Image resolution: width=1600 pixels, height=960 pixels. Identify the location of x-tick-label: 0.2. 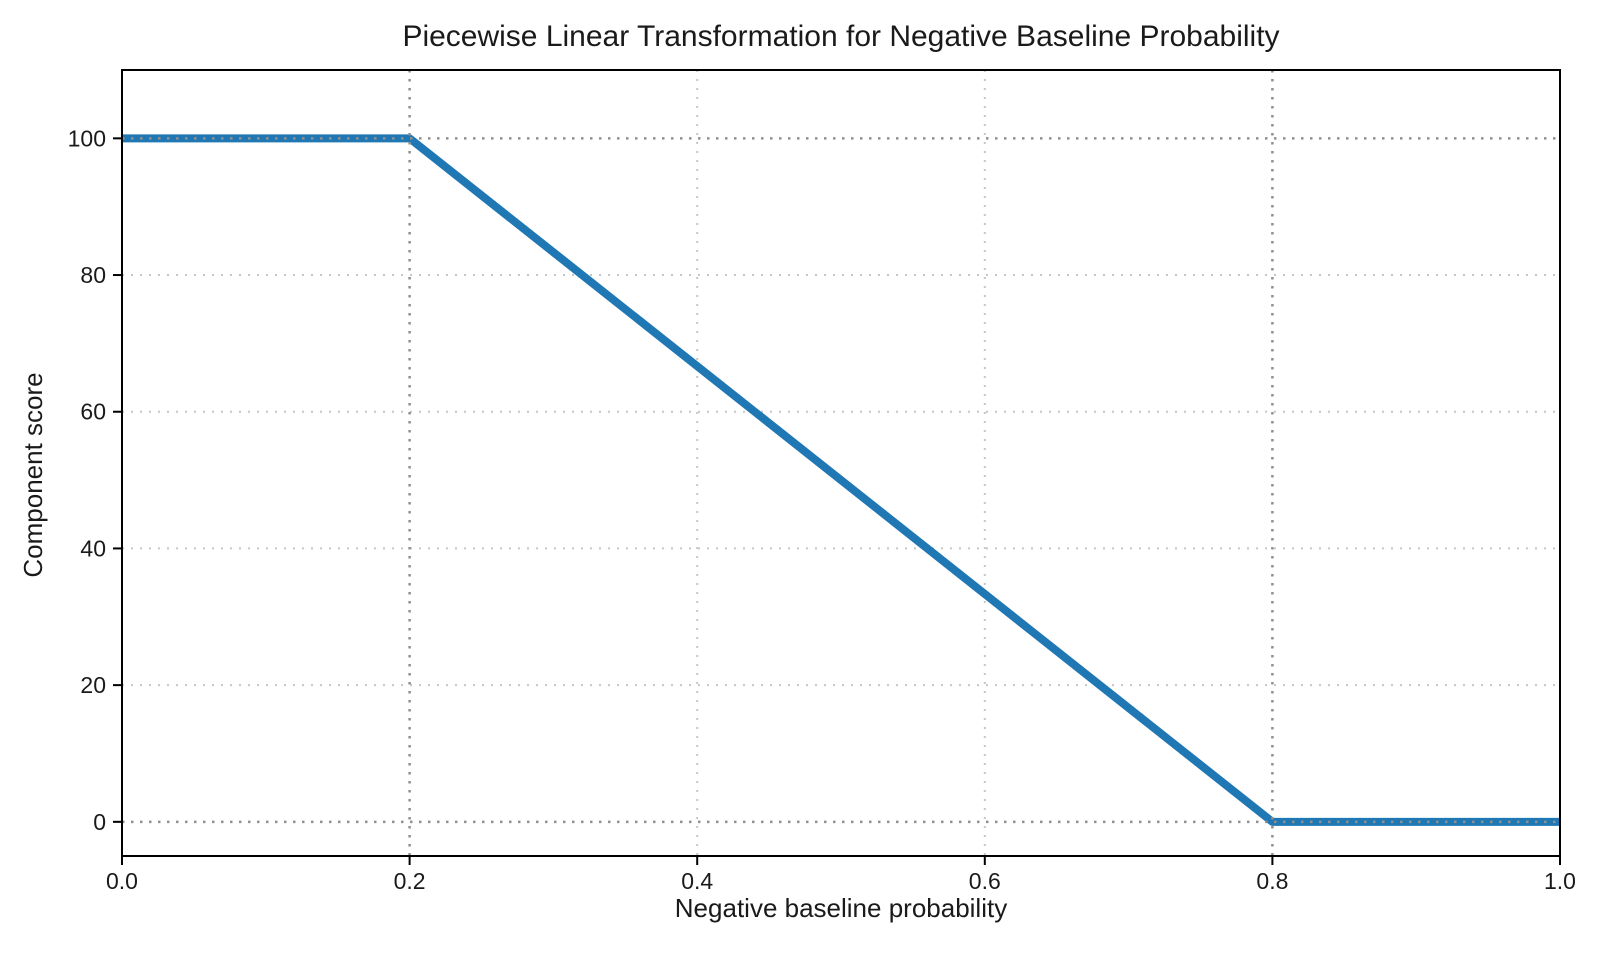
(410, 881).